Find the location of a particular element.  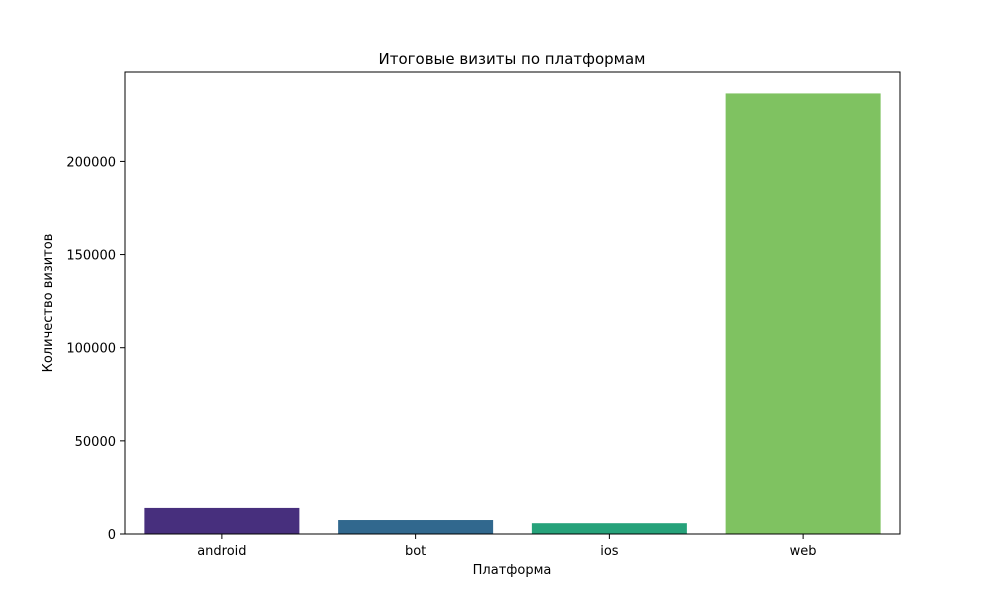

x-tick-label: web is located at coordinates (803, 551).